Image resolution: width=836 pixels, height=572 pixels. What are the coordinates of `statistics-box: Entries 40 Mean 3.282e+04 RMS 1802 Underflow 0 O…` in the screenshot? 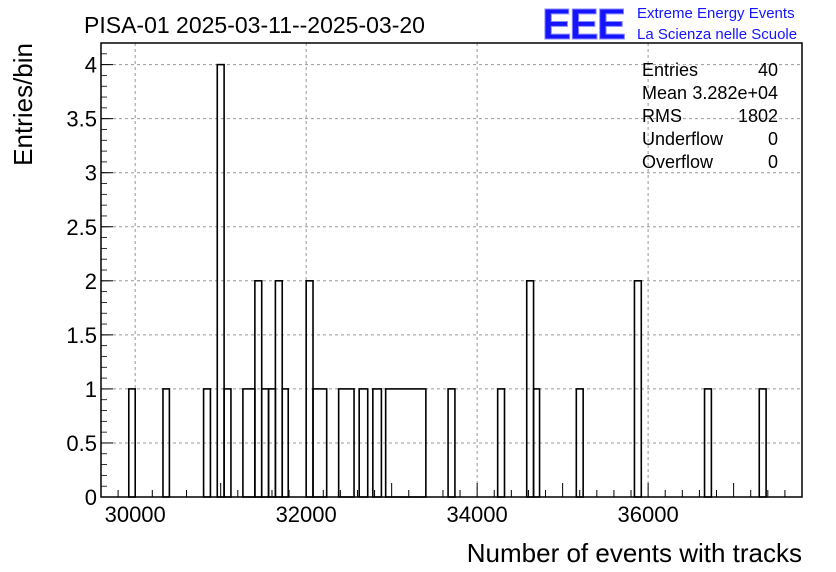 It's located at (710, 116).